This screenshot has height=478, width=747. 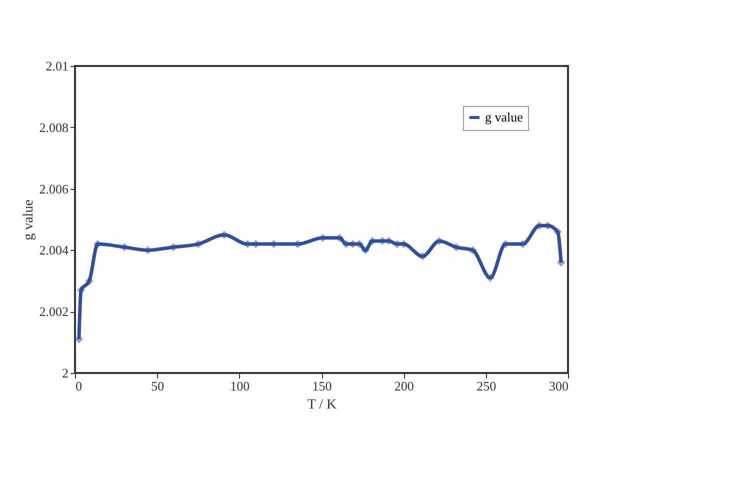 What do you see at coordinates (157, 386) in the screenshot?
I see `x-tick-label: 50` at bounding box center [157, 386].